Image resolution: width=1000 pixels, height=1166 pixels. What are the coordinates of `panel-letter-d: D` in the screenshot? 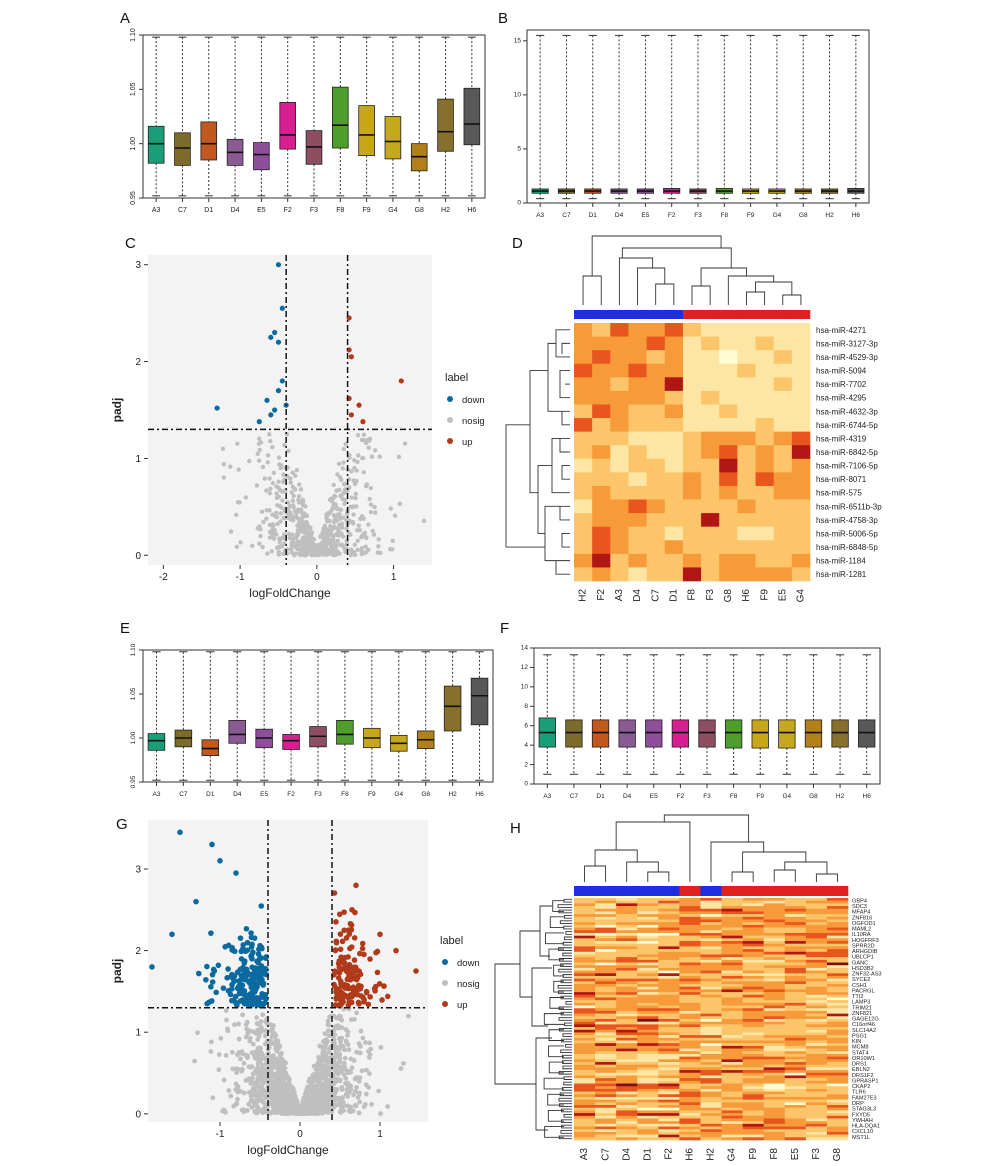 It's located at (517, 243).